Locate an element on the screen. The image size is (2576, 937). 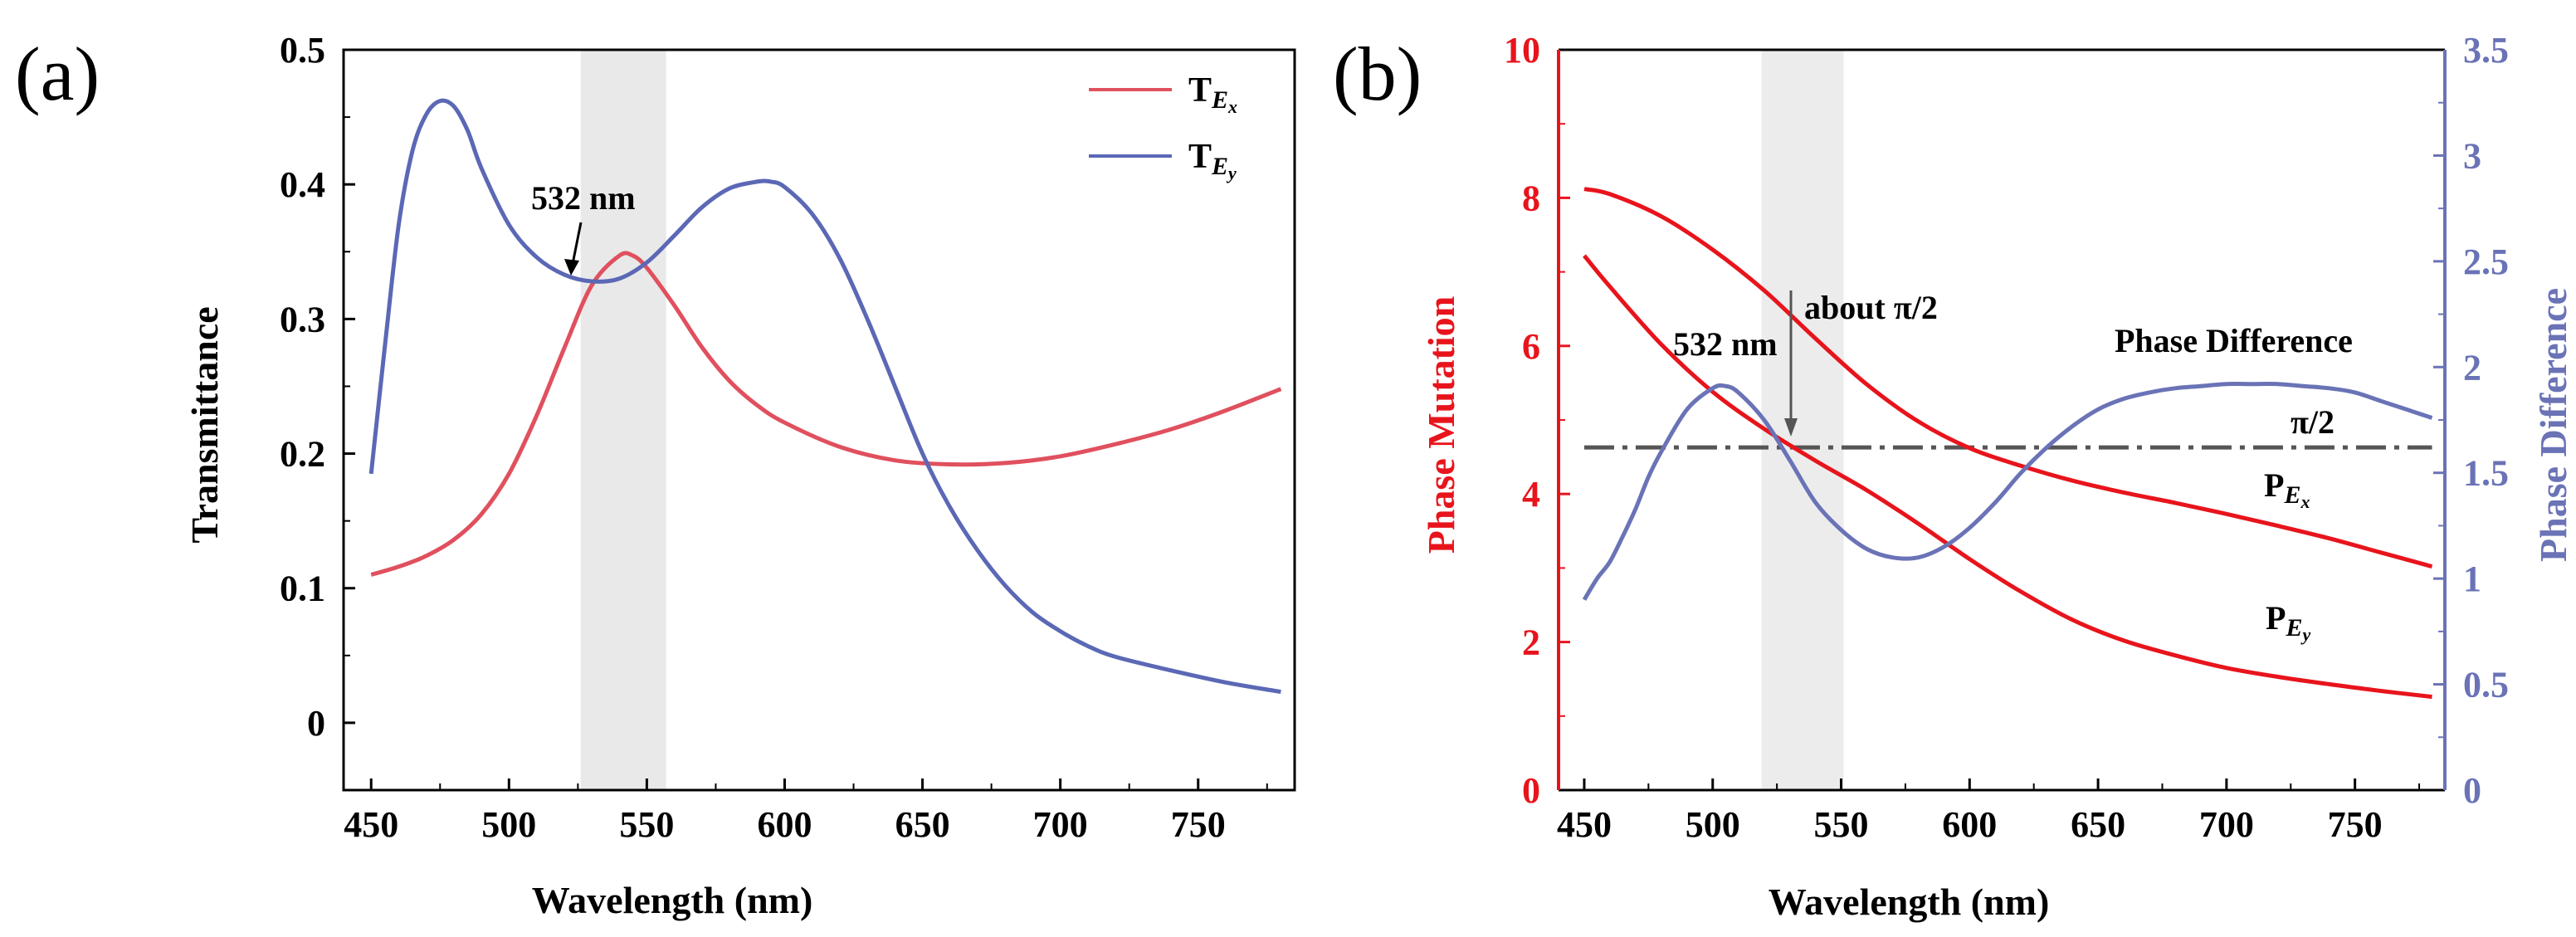
panel-b-label-pey: PEy is located at coordinates (2288, 622).